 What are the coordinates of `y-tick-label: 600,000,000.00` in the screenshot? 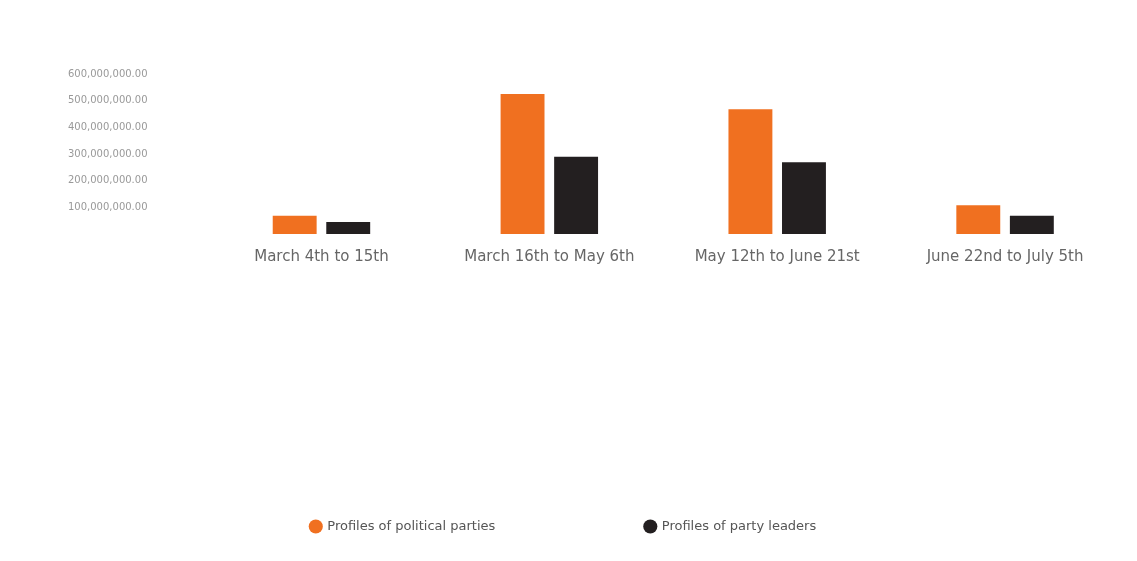 It's located at (107, 73).